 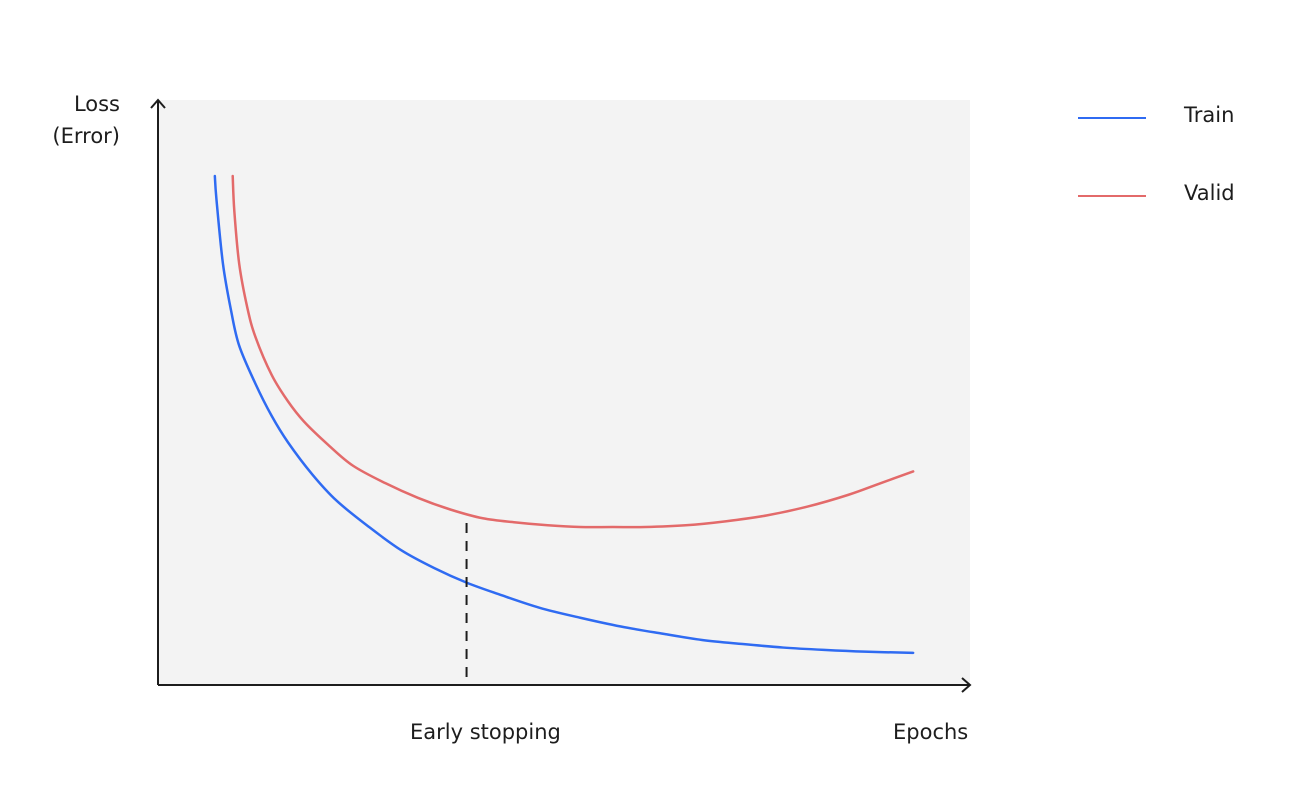 What do you see at coordinates (86, 136) in the screenshot?
I see `y-axis-label-line-2: (Error)` at bounding box center [86, 136].